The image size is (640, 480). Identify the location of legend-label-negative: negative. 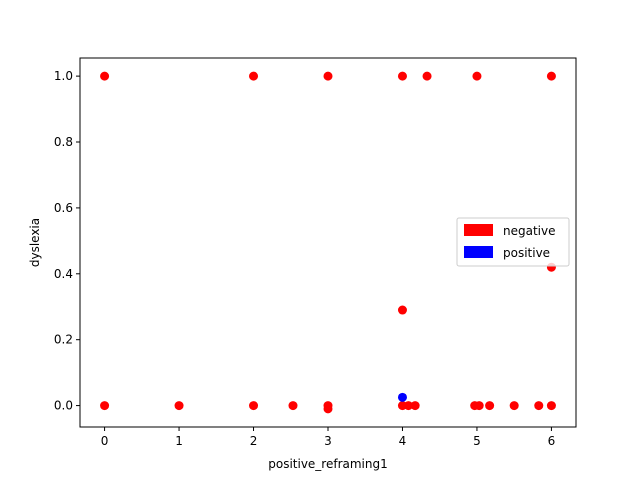
(529, 231).